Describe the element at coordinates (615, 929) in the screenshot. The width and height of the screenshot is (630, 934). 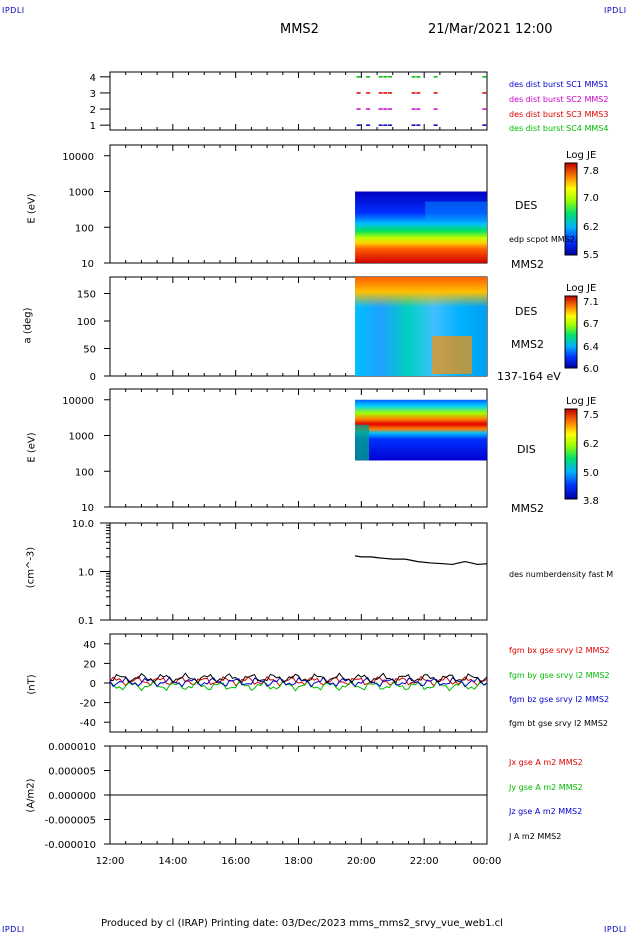
I see `corner-label-bottom-right: IPDLI` at that location.